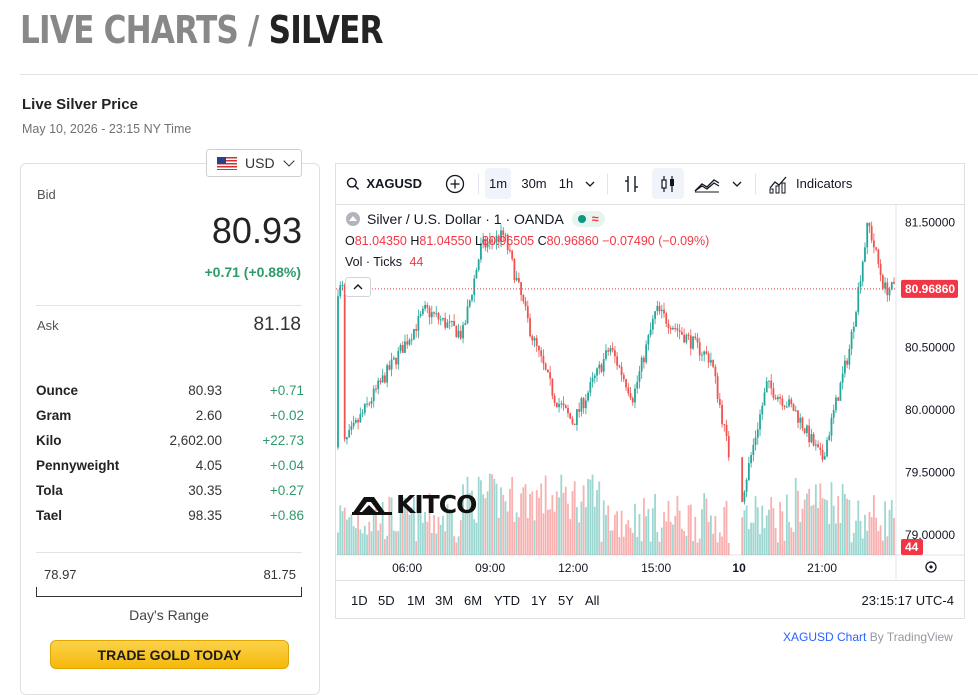 This screenshot has height=695, width=978. What do you see at coordinates (868, 637) in the screenshot?
I see `chart-attribution: XAGUSD Chart By TradingView` at bounding box center [868, 637].